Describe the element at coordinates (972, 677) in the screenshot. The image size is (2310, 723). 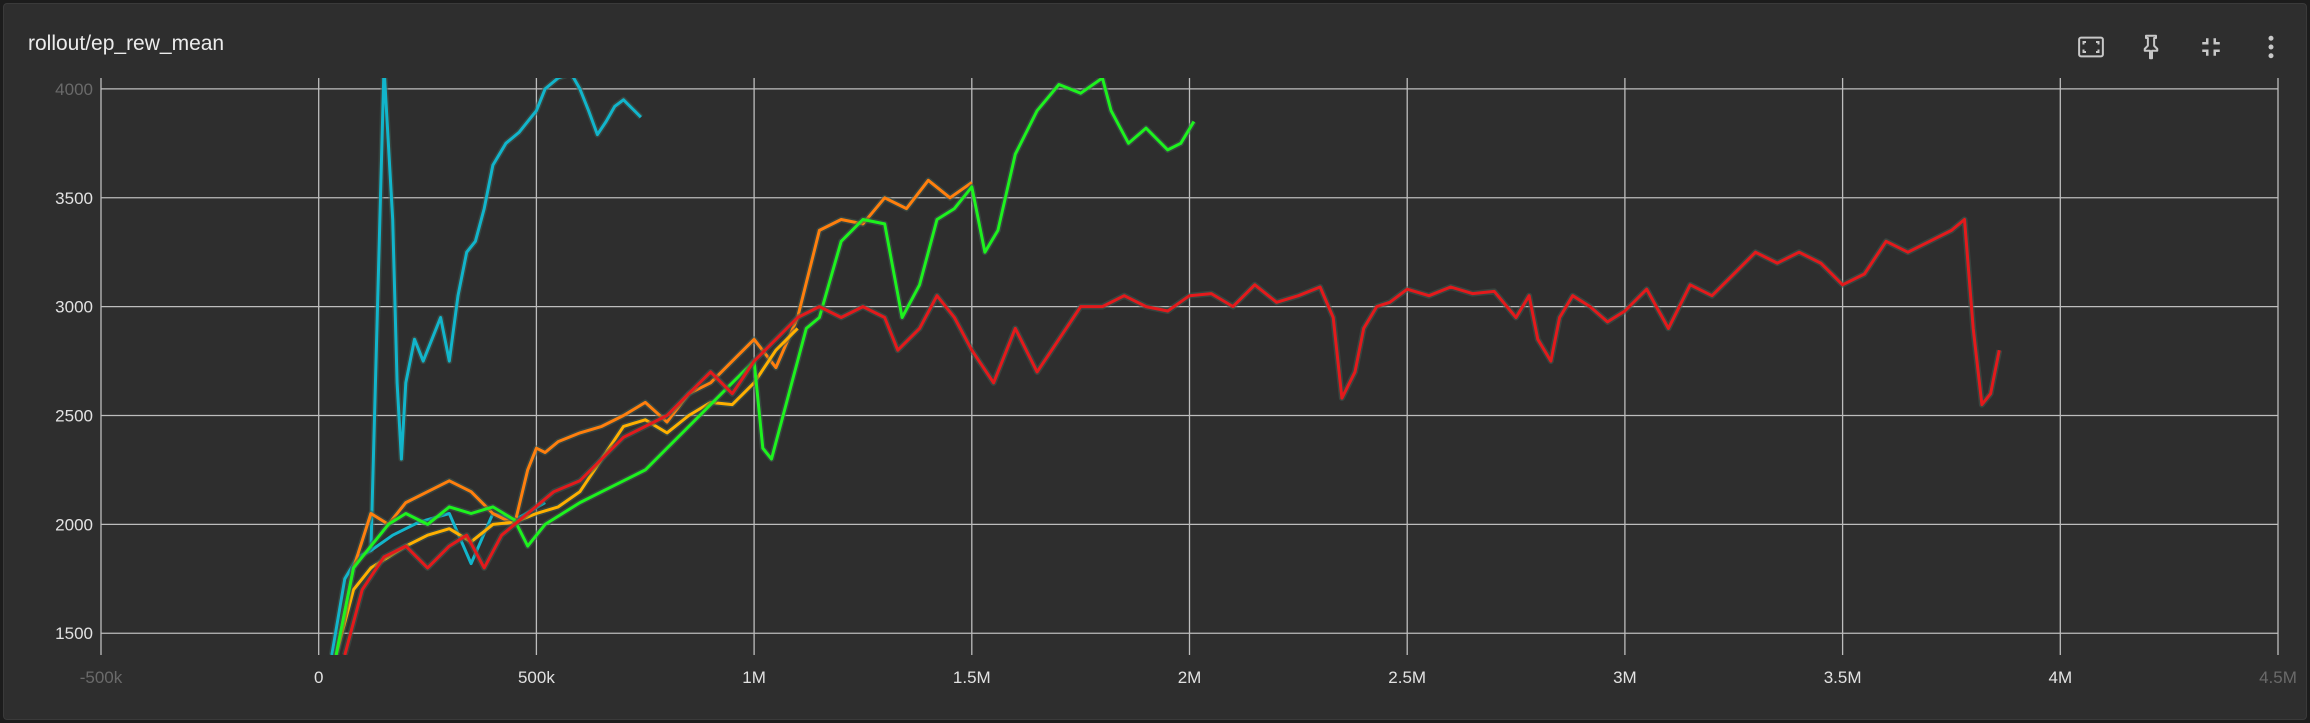
I see `x-tick-label: 1.5M` at that location.